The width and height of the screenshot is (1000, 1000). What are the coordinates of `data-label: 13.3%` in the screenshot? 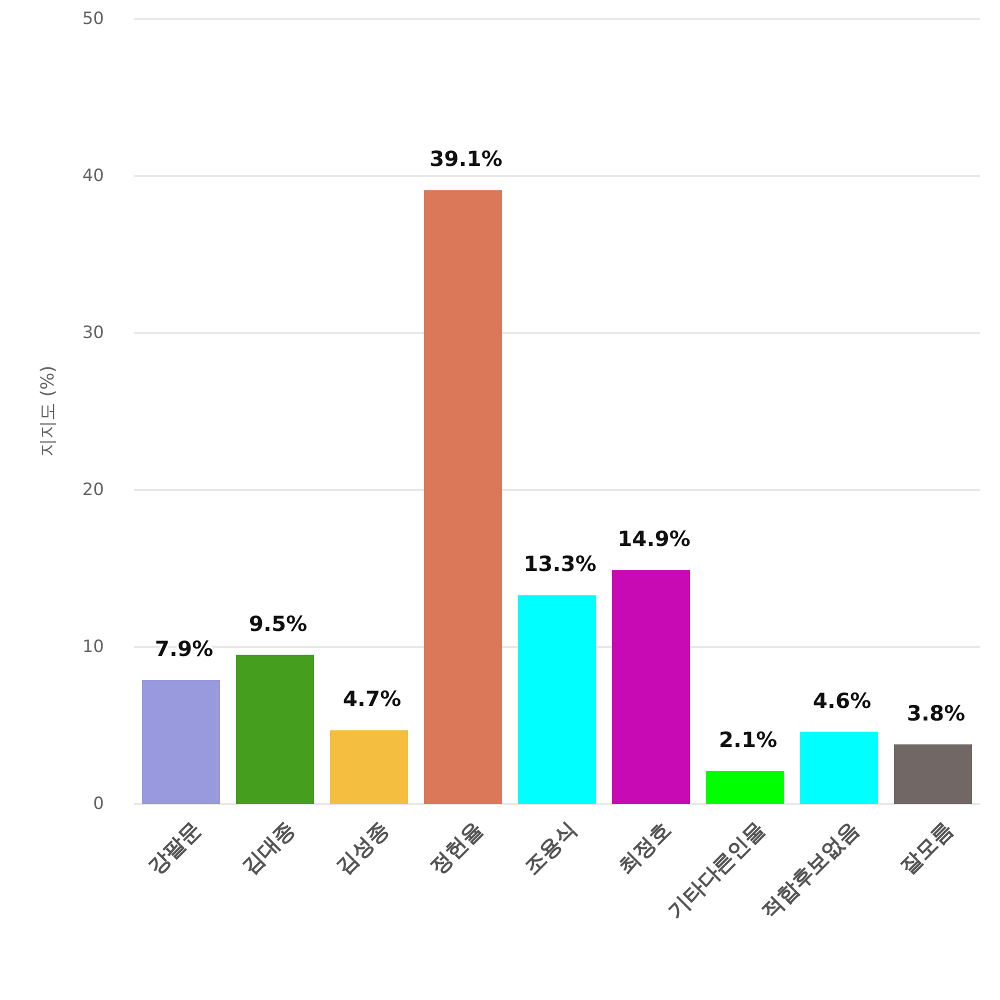 It's located at (560, 564).